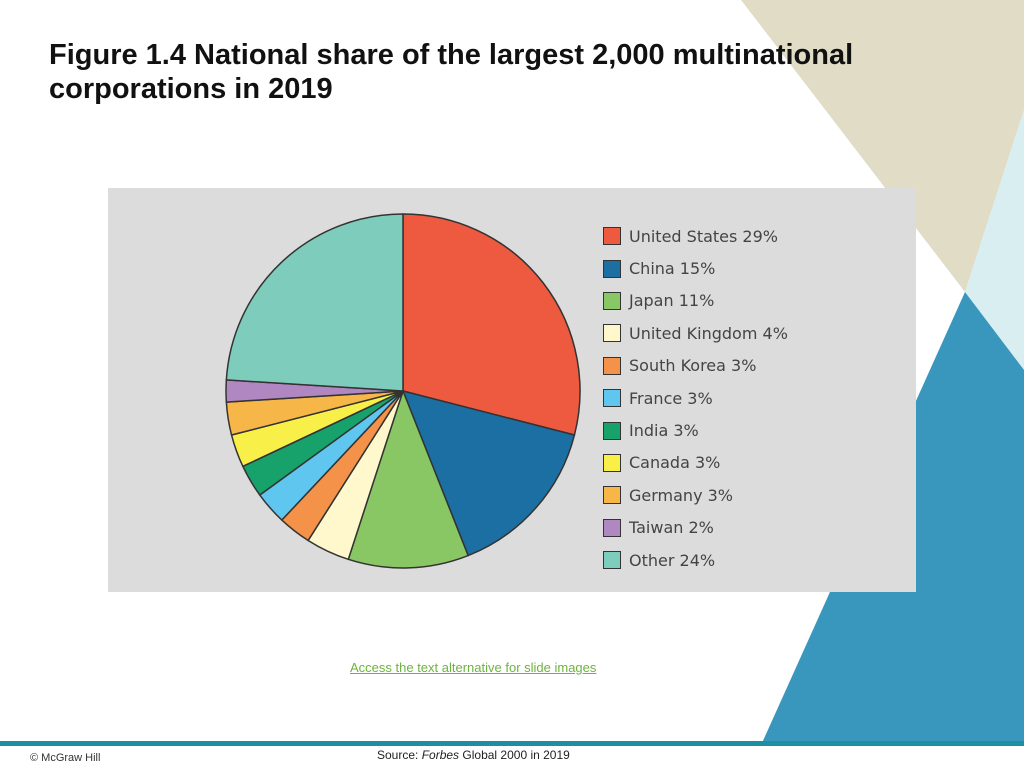  I want to click on legend-label: Japan 11%, so click(672, 301).